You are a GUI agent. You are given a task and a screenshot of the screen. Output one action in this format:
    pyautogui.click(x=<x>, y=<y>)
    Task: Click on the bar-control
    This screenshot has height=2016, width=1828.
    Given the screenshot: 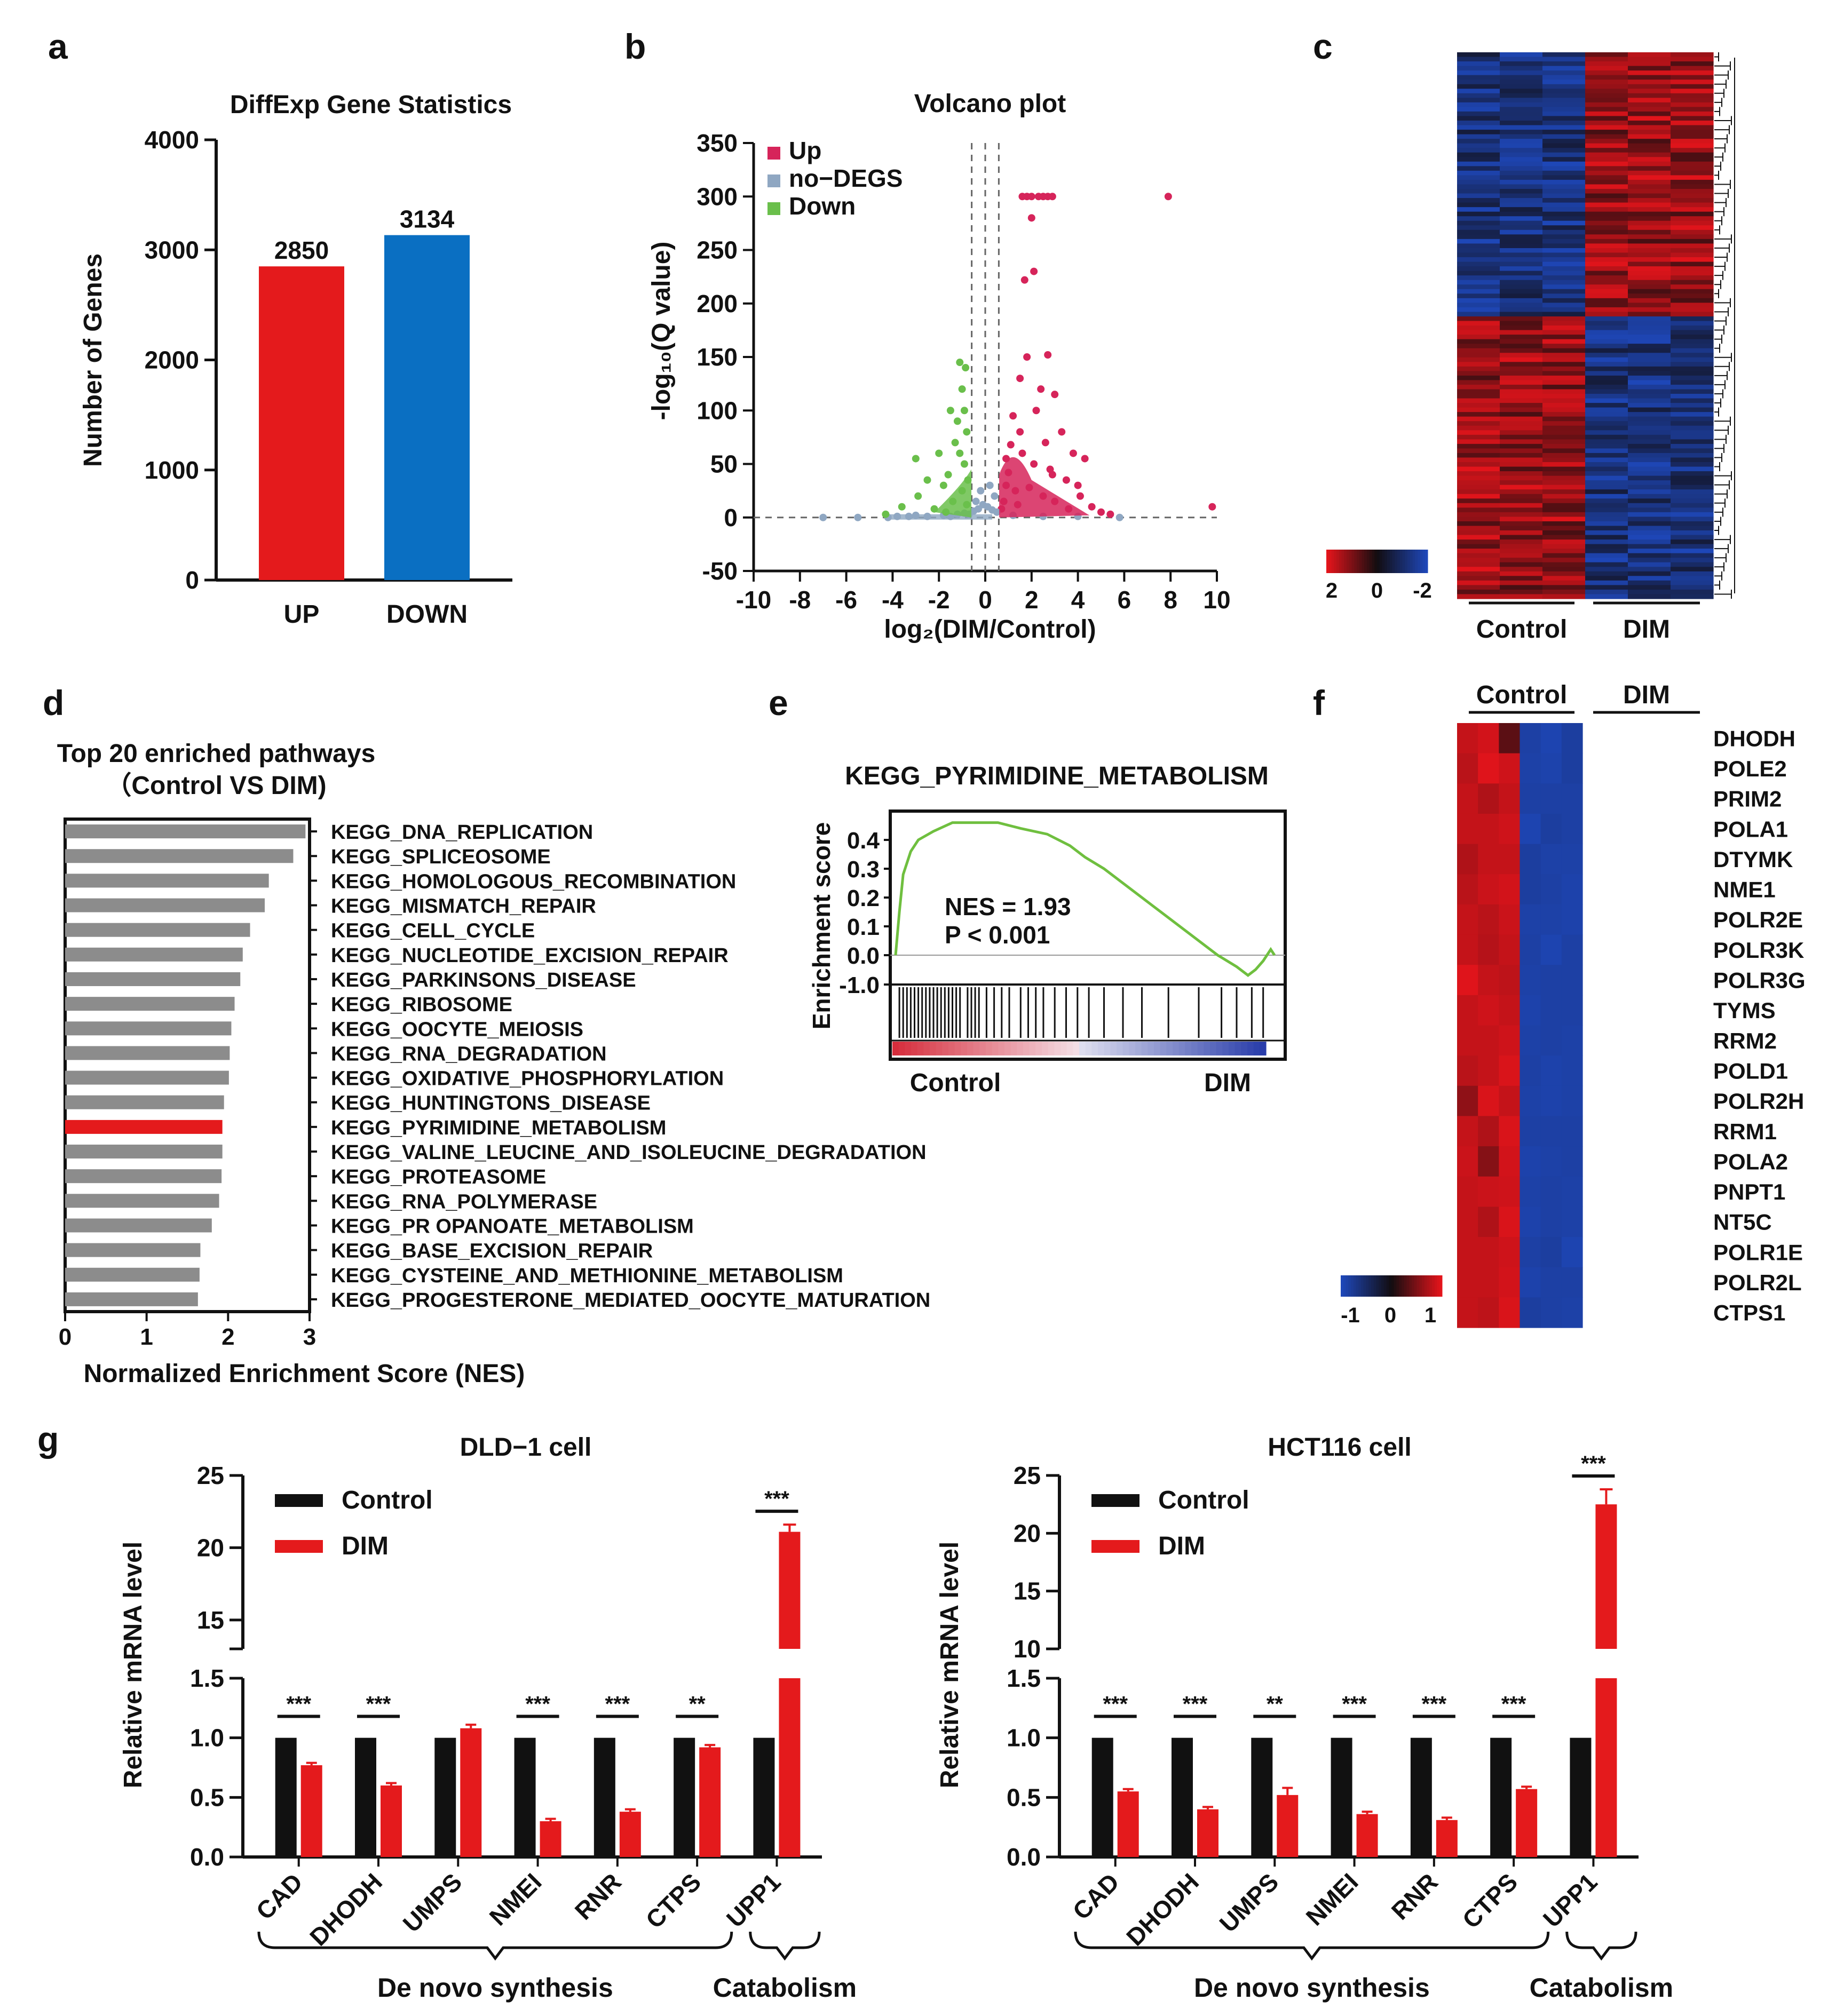 What is the action you would take?
    pyautogui.click(x=1262, y=1797)
    